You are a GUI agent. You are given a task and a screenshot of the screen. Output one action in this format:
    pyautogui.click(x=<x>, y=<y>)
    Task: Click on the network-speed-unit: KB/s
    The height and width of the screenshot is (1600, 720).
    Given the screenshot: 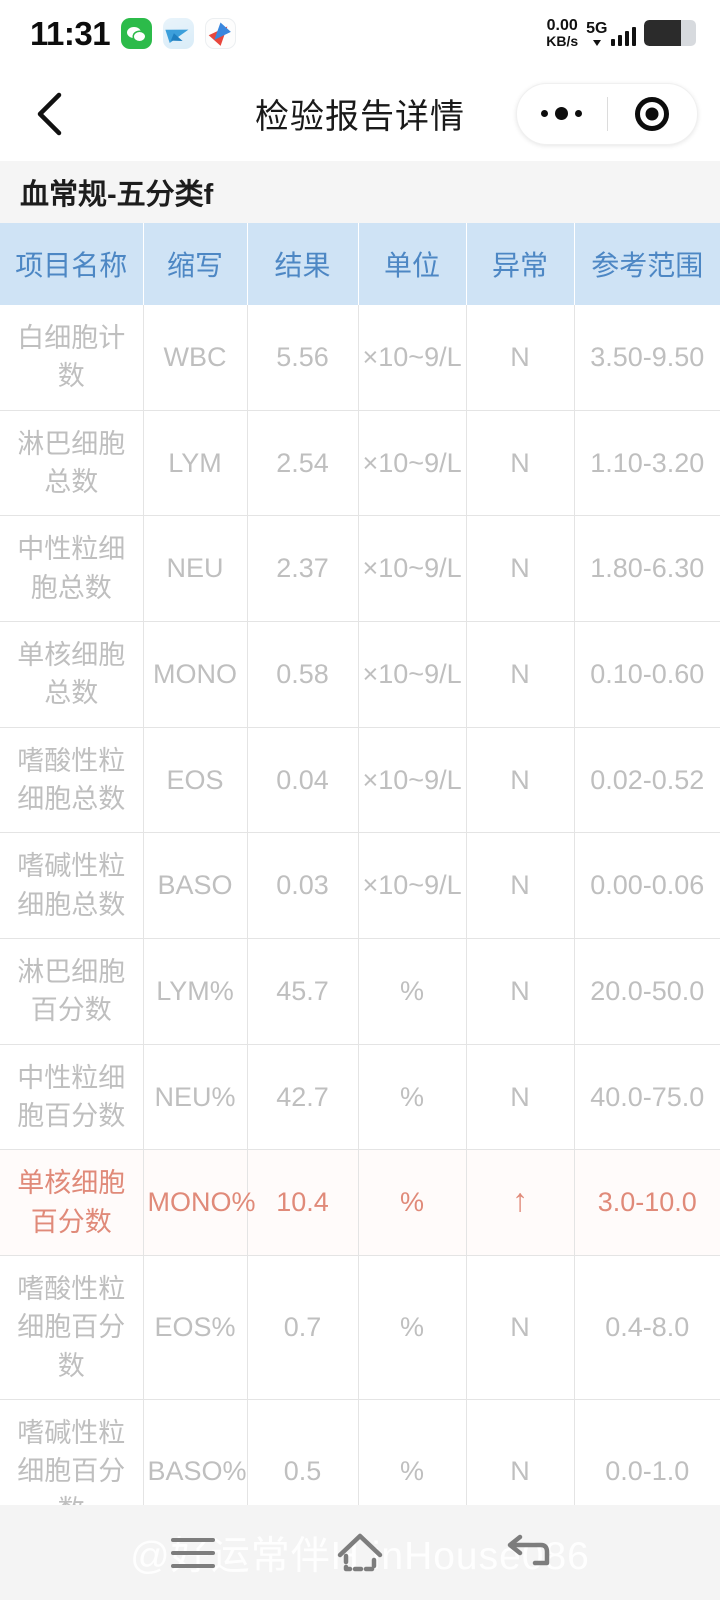 What is the action you would take?
    pyautogui.click(x=562, y=41)
    